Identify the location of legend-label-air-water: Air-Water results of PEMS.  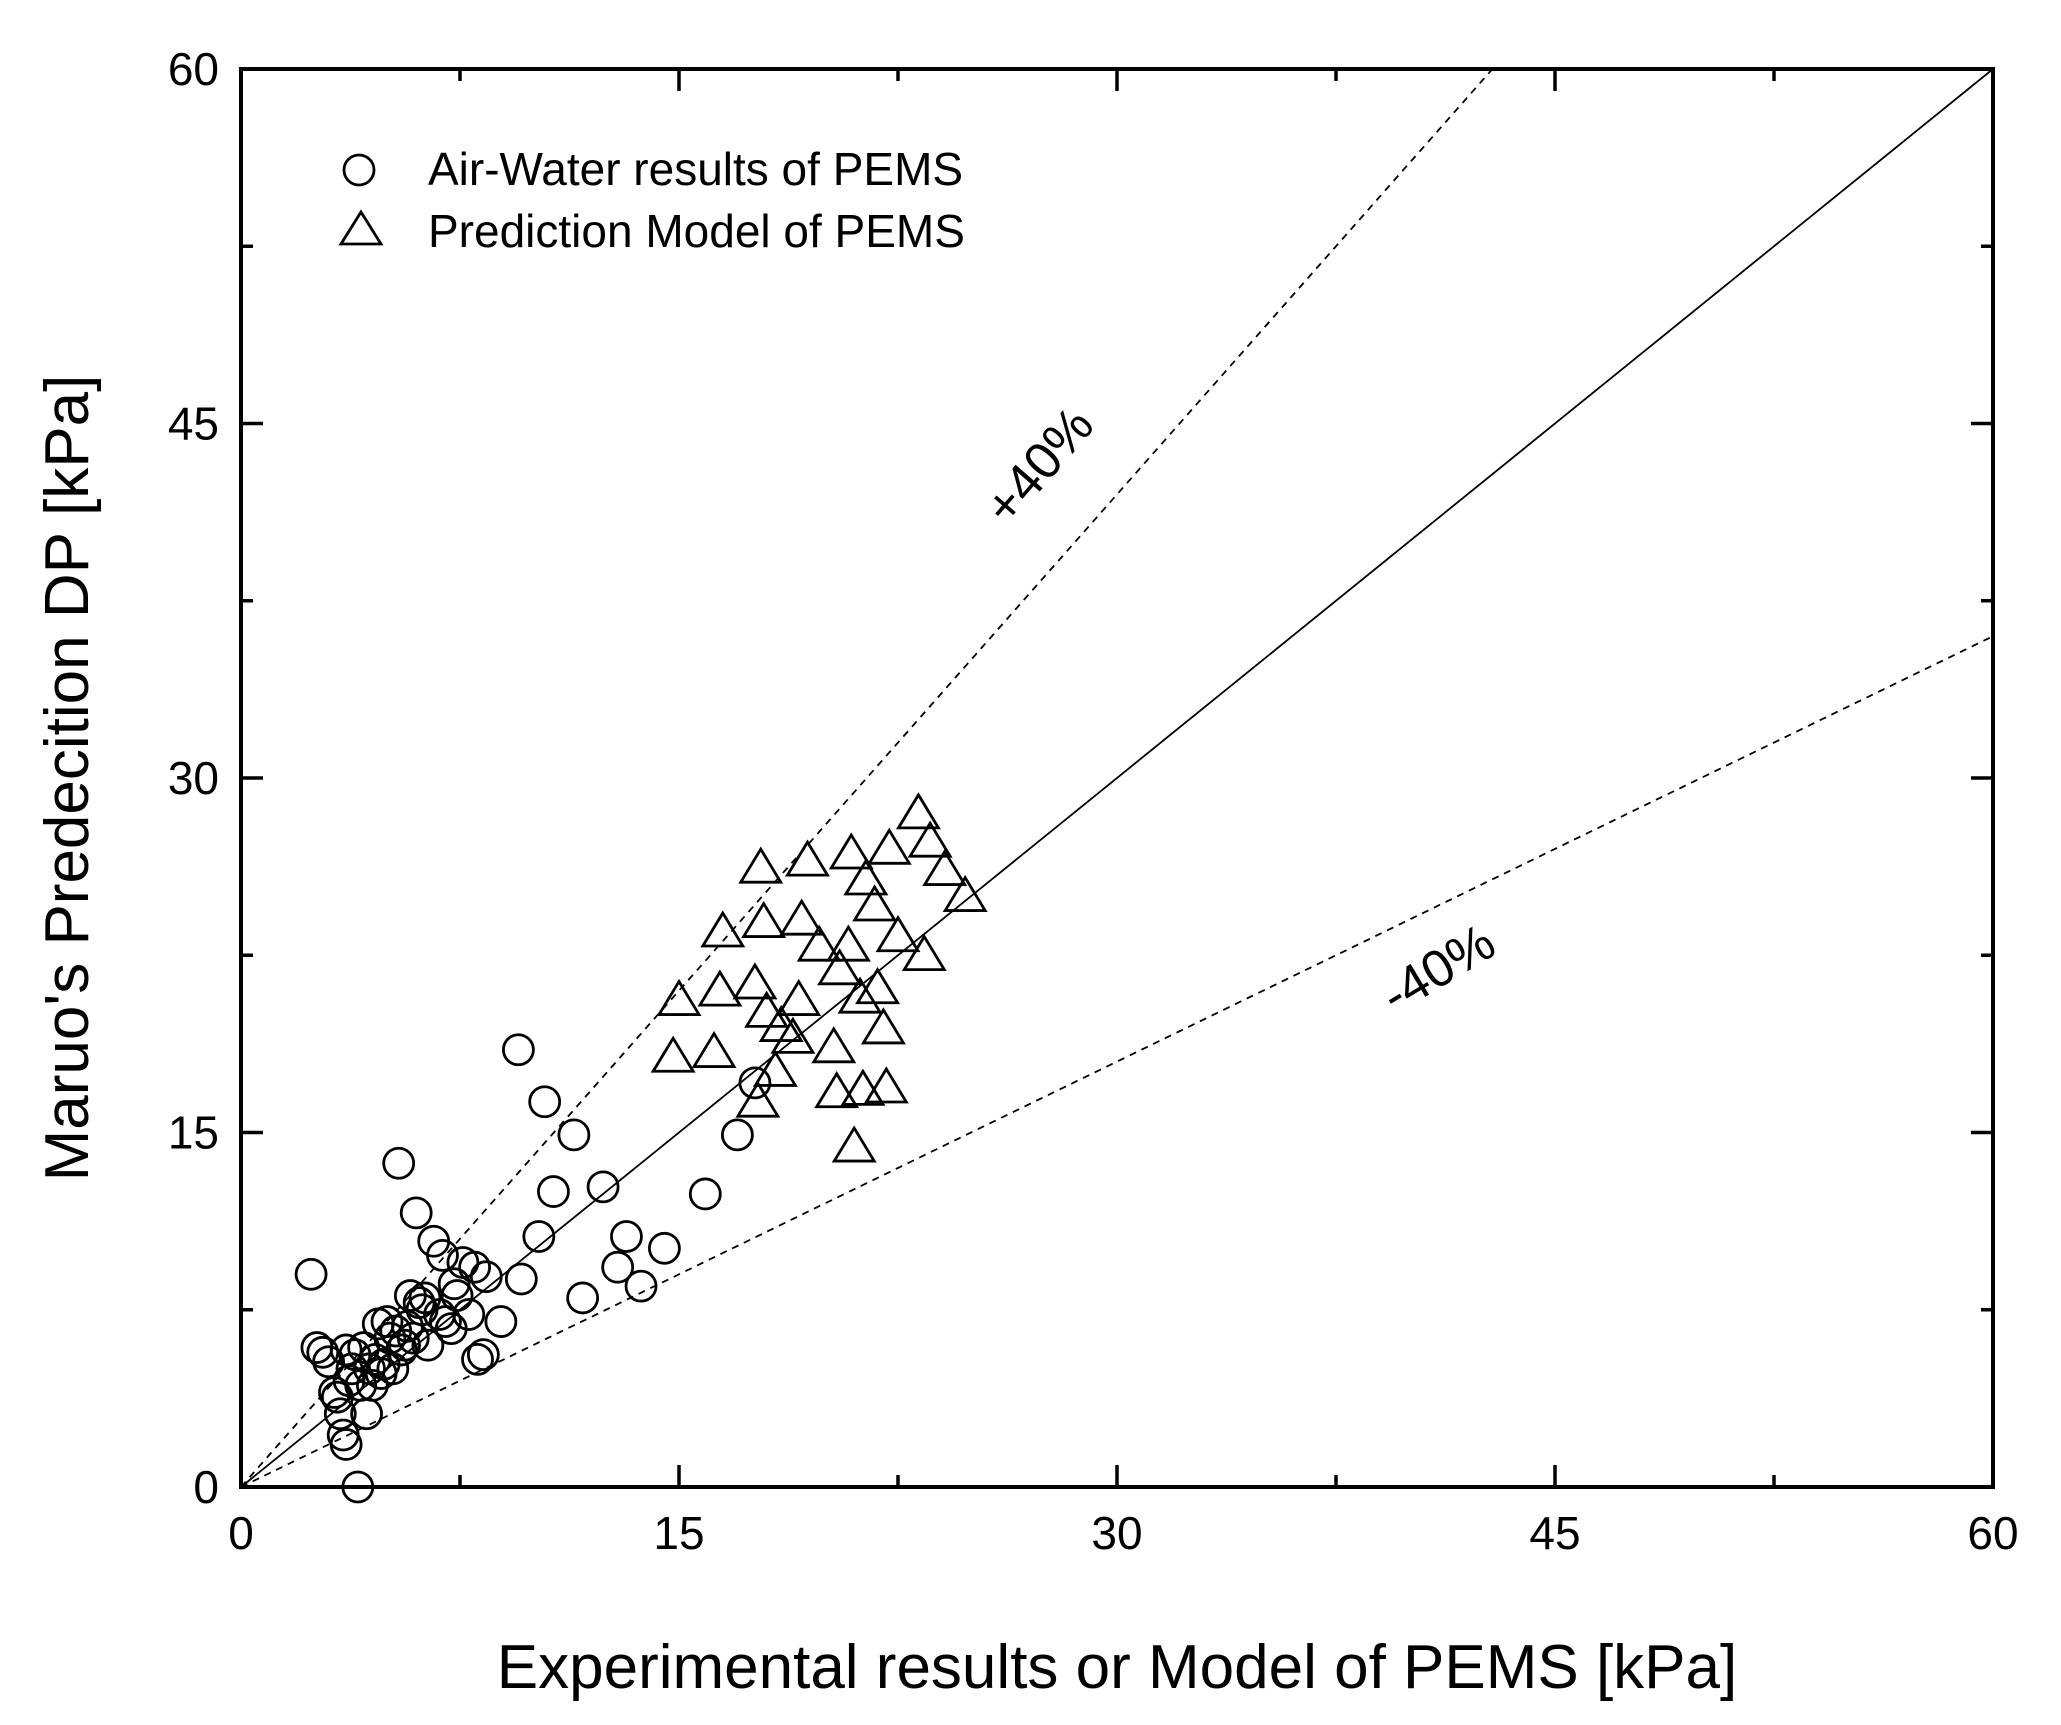
(695, 169).